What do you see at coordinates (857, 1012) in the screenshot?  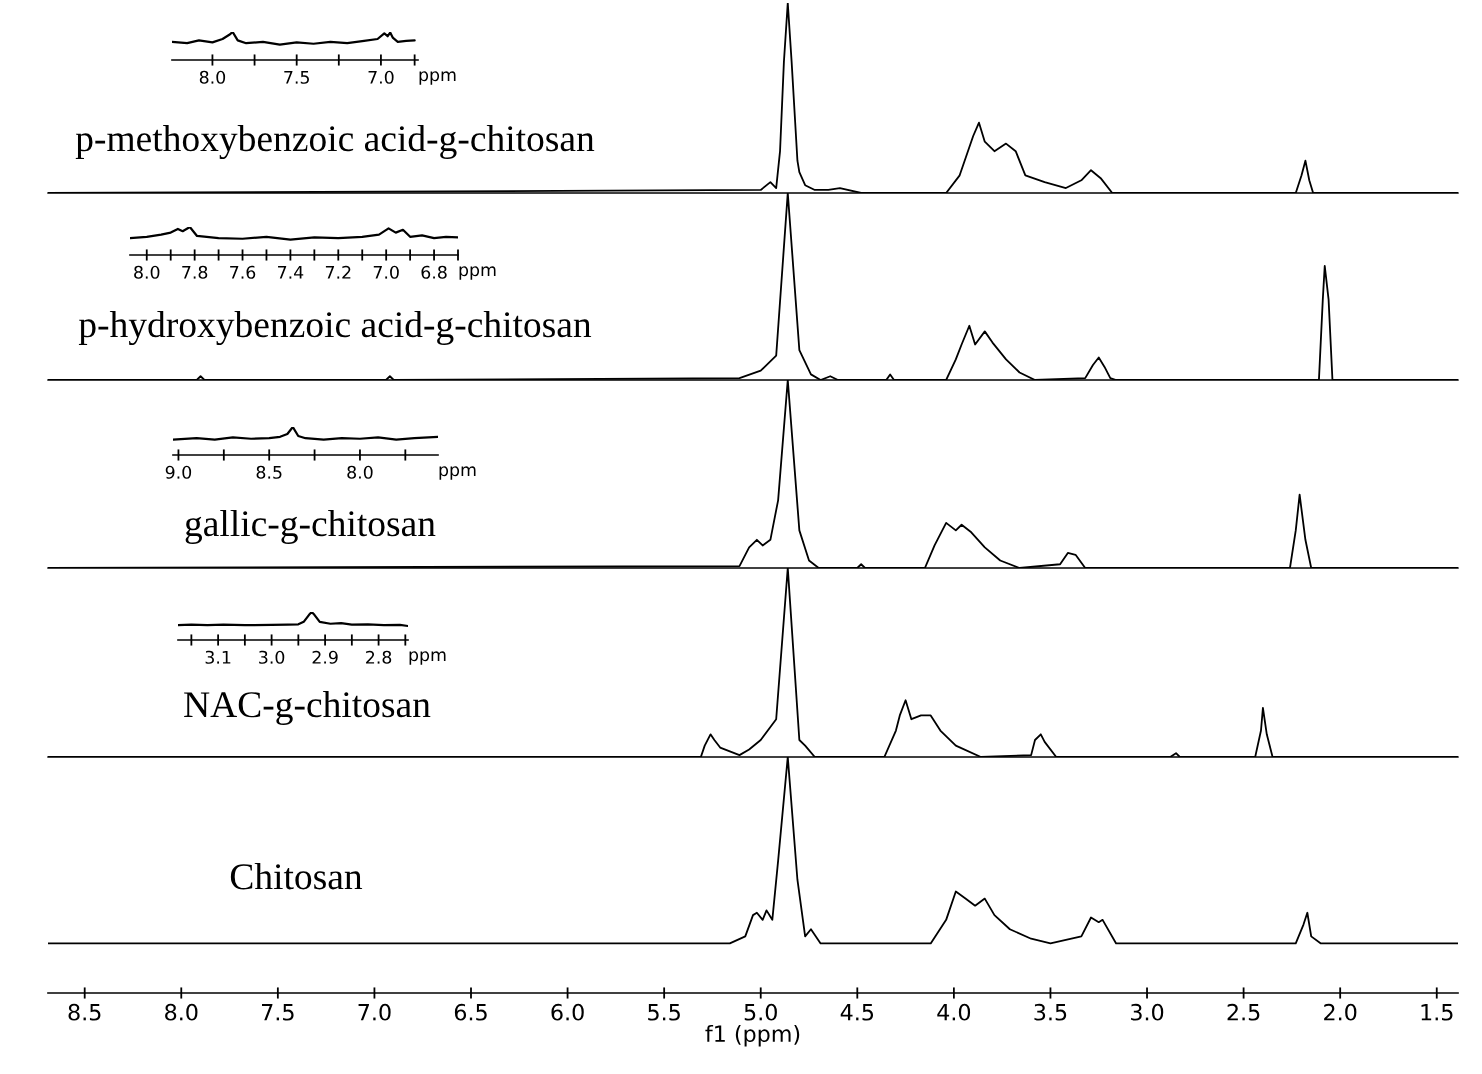 I see `x-tick-label: 4.5` at bounding box center [857, 1012].